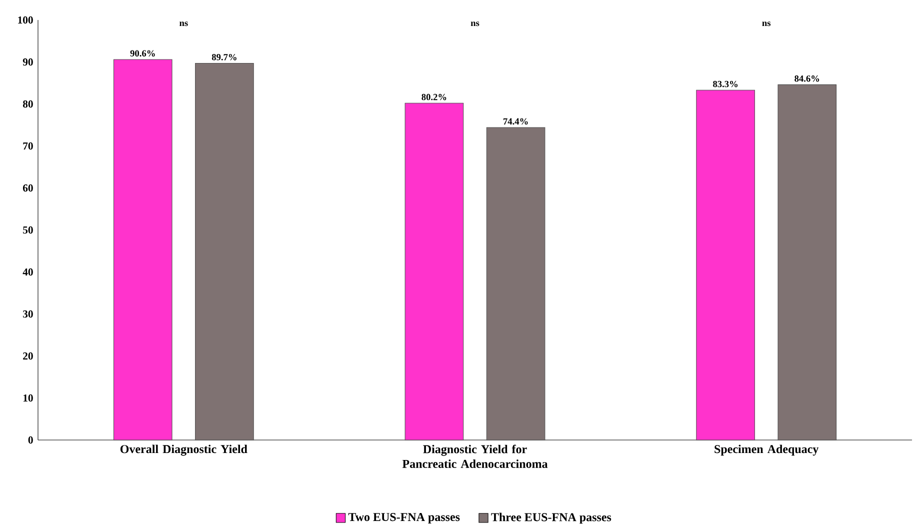 The height and width of the screenshot is (526, 915). Describe the element at coordinates (30, 440) in the screenshot. I see `y-tick-label: 0` at that location.